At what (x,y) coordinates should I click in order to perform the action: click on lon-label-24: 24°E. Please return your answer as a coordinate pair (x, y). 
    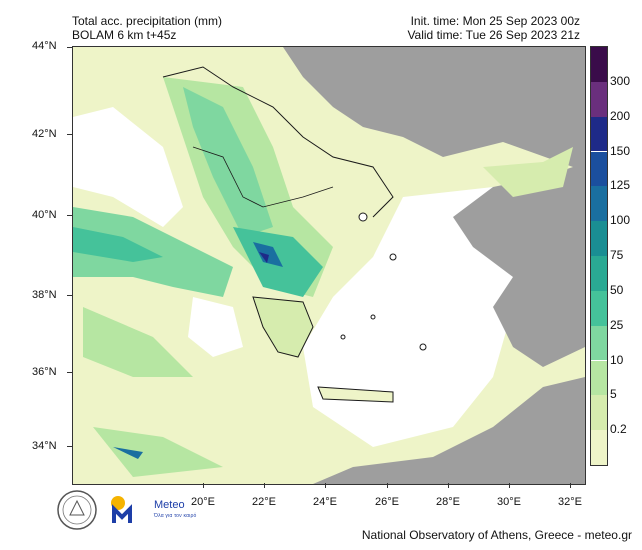
    Looking at the image, I should click on (325, 502).